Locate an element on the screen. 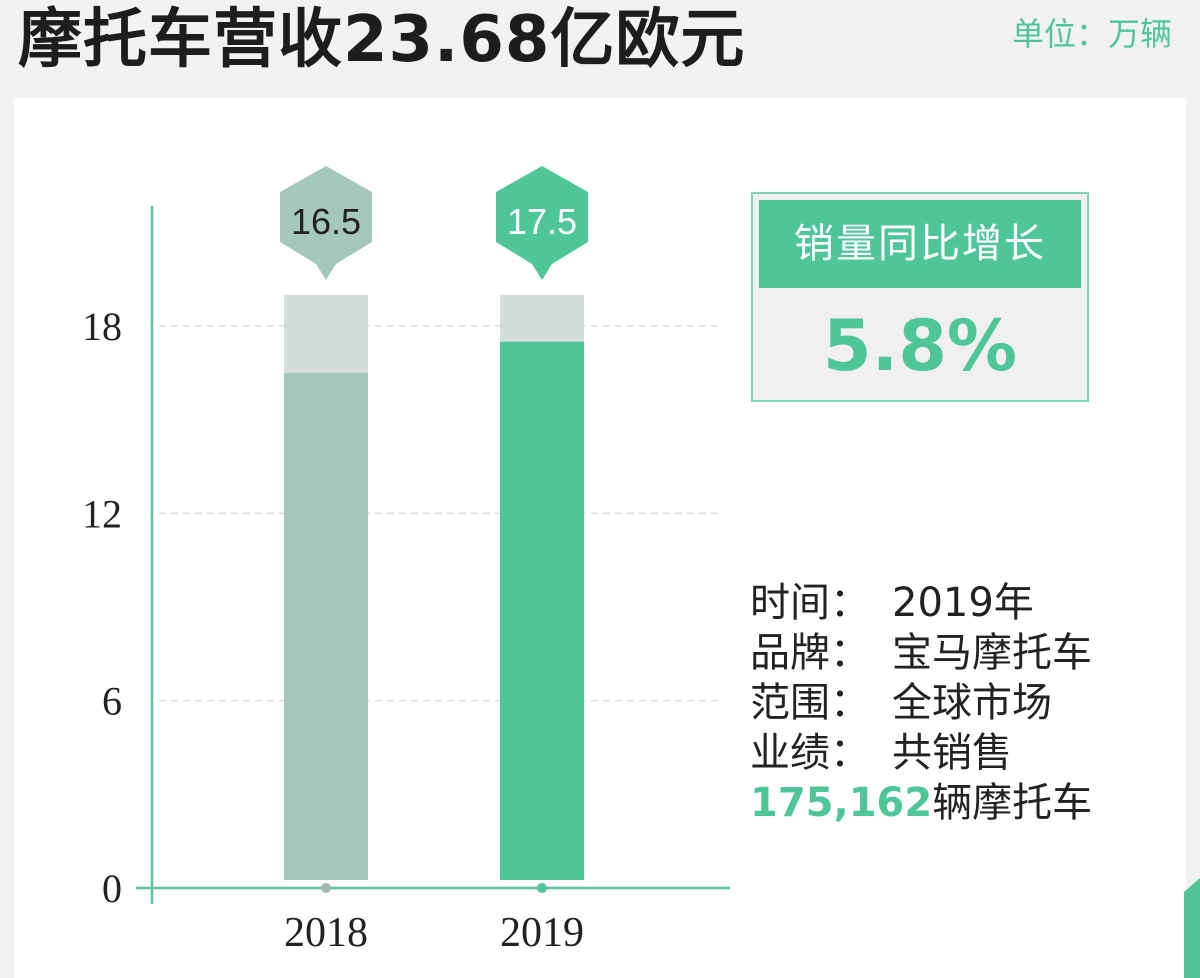 The width and height of the screenshot is (1200, 978). info-row-sales: 175,162辆摩托车 is located at coordinates (921, 803).